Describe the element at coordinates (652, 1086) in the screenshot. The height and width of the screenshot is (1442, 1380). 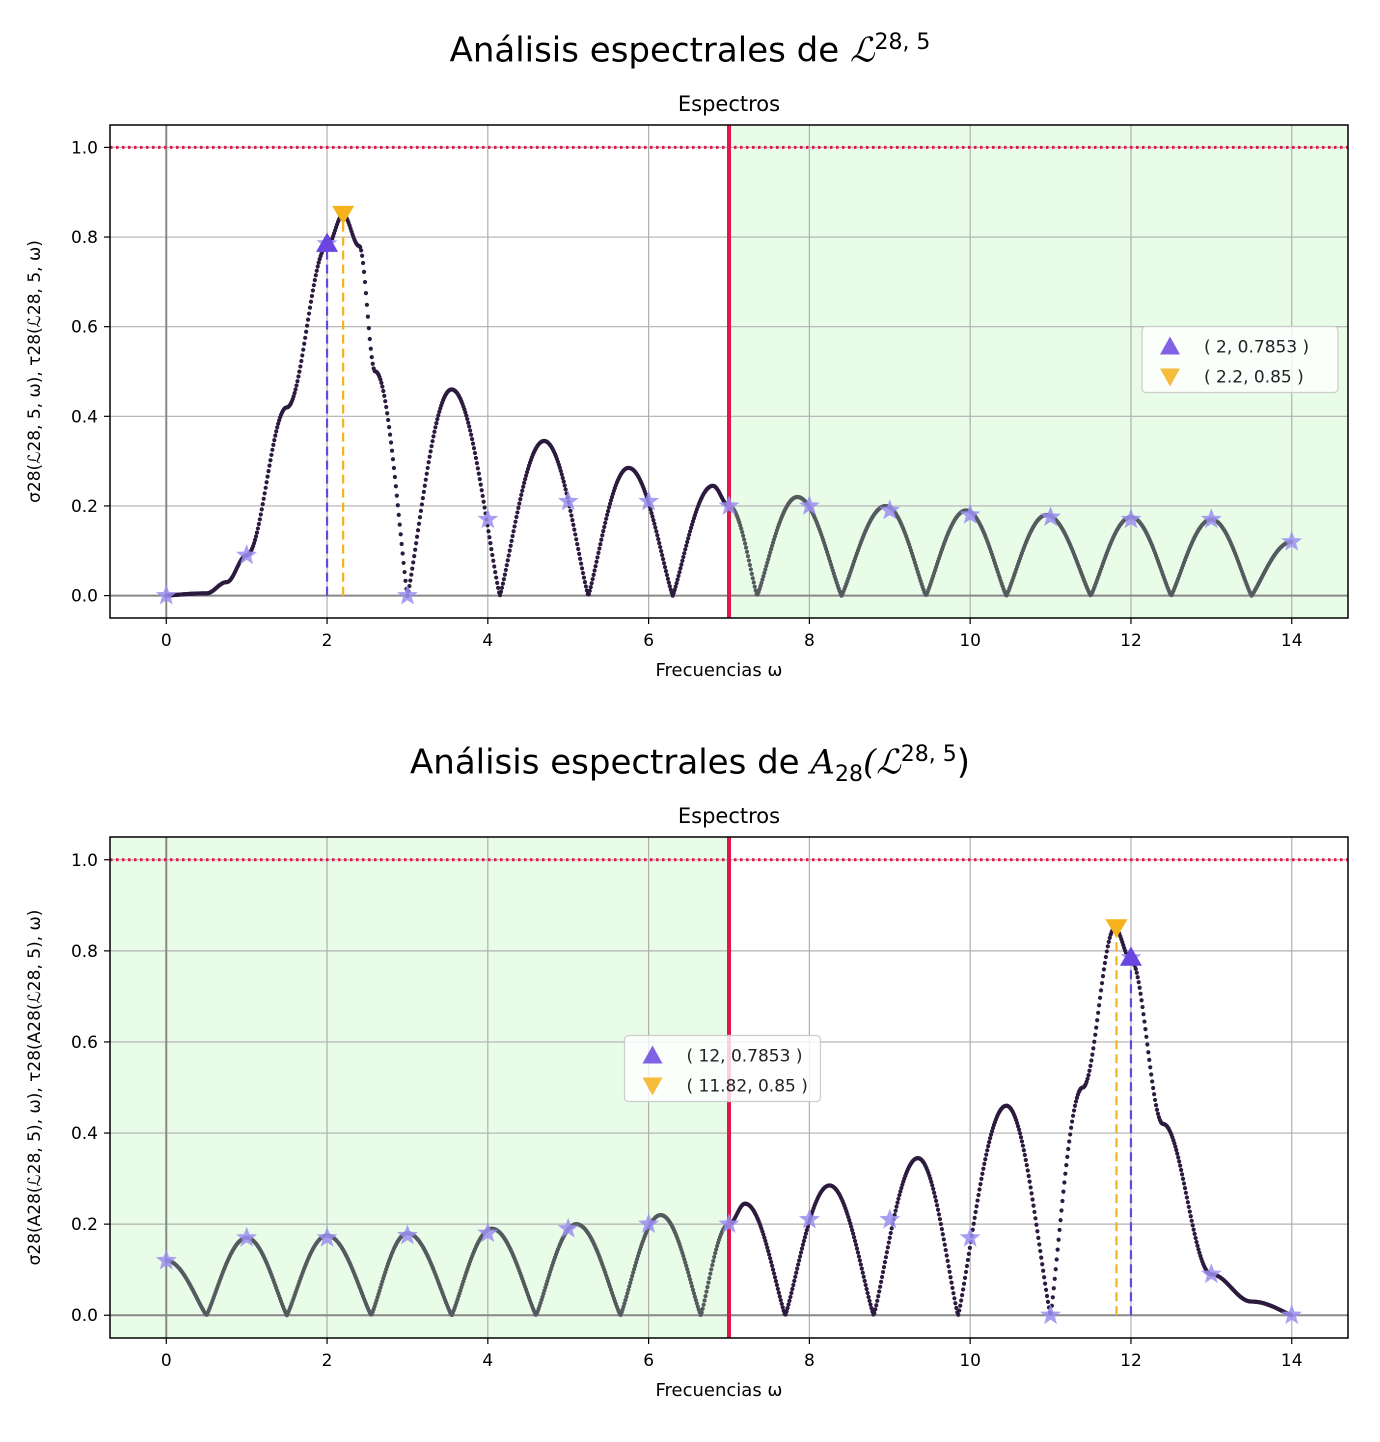
I see `legend-down-marker` at that location.